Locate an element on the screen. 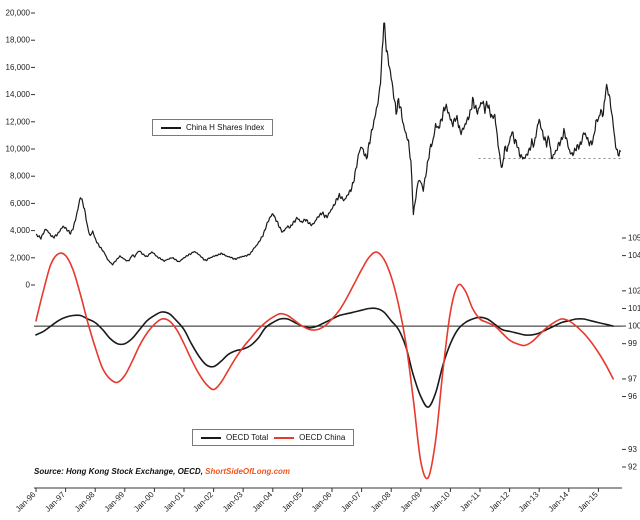 The image size is (640, 520). oecd-total-line-sample is located at coordinates (211, 437).